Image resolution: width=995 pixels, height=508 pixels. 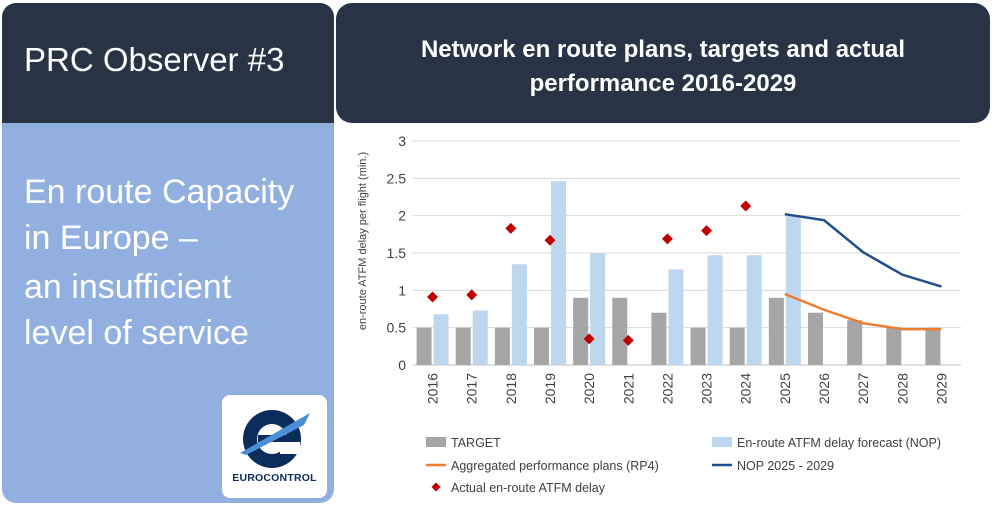 I want to click on x-tick-label: 2021, so click(x=628, y=388).